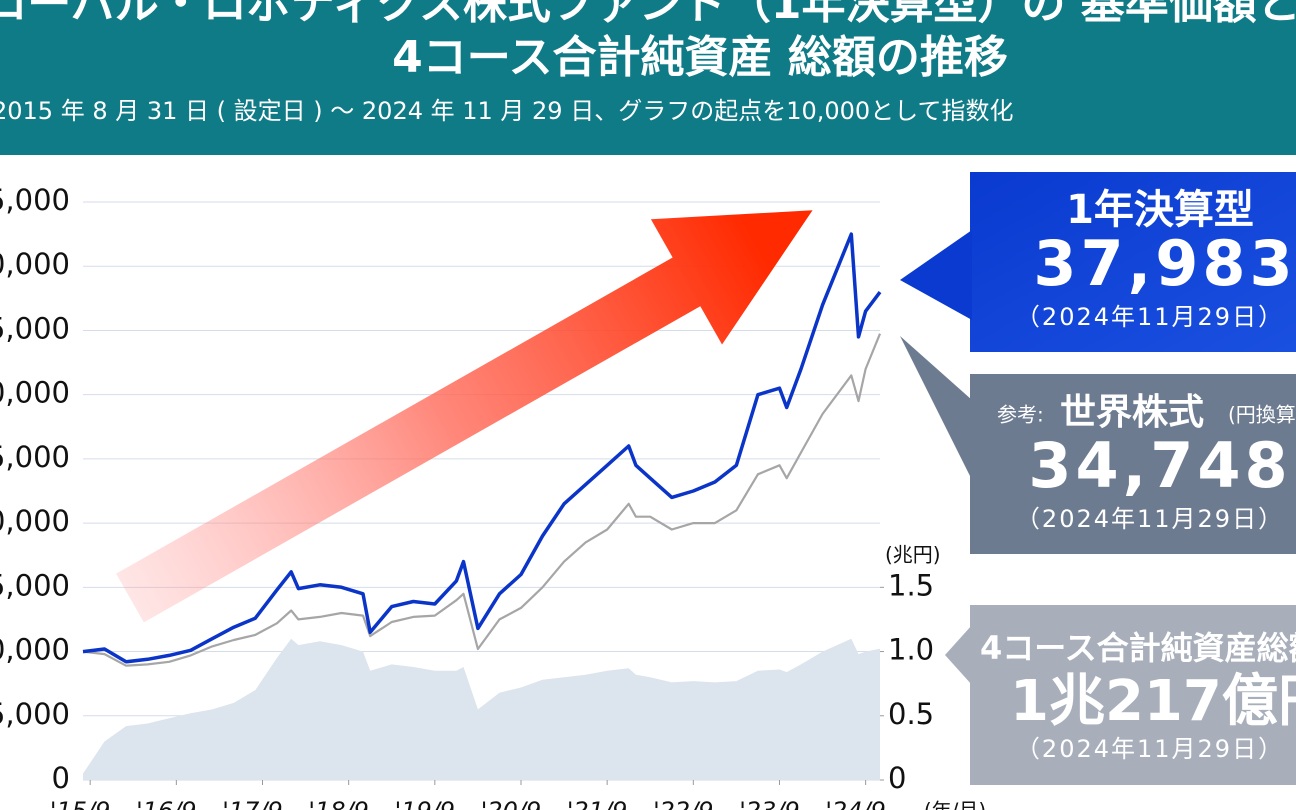 The height and width of the screenshot is (810, 1296). Describe the element at coordinates (35, 585) in the screenshot. I see `y-tick-label: 15,000` at that location.